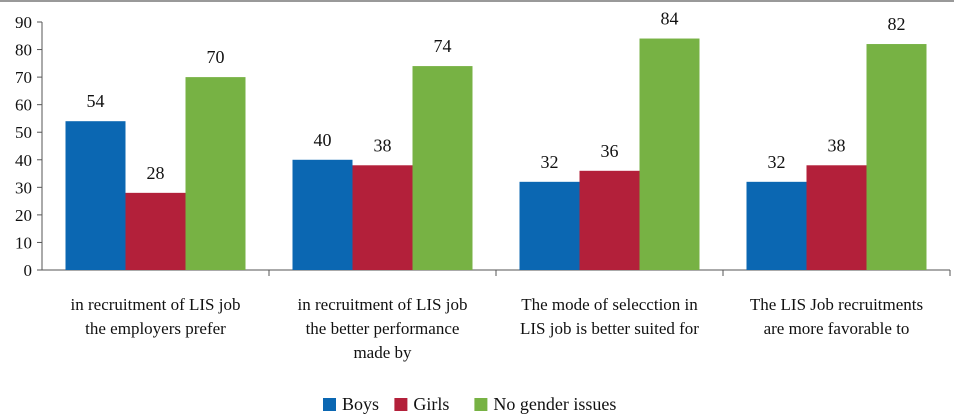  What do you see at coordinates (323, 140) in the screenshot?
I see `data-label-boys: 40` at bounding box center [323, 140].